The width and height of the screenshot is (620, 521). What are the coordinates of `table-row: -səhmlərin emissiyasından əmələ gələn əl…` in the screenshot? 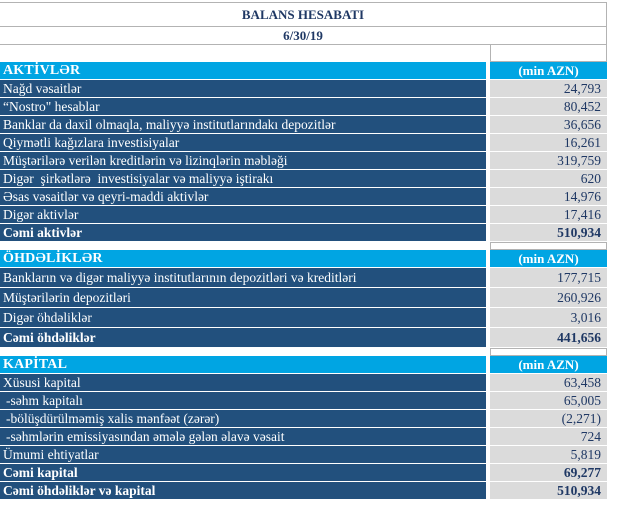 It's located at (303, 436).